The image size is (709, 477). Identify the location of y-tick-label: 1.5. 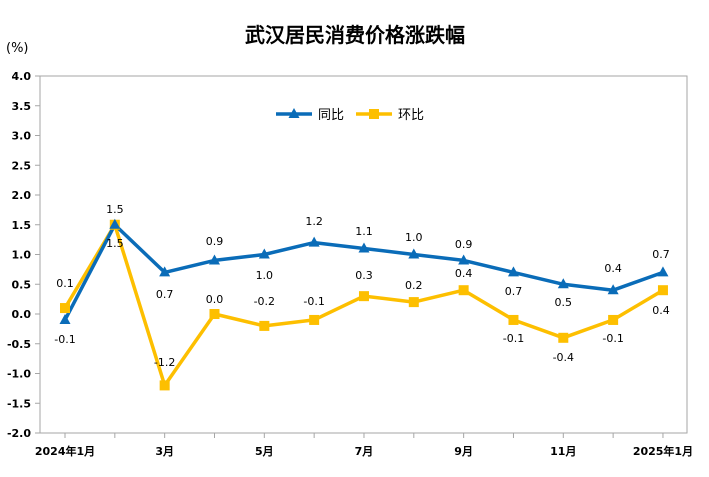
(22, 225).